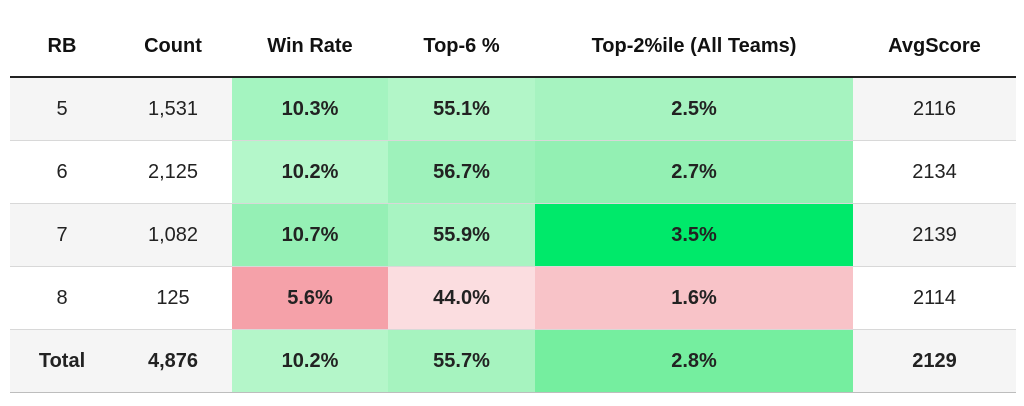 The width and height of the screenshot is (1024, 406). I want to click on cell-avgscore: 2129, so click(934, 361).